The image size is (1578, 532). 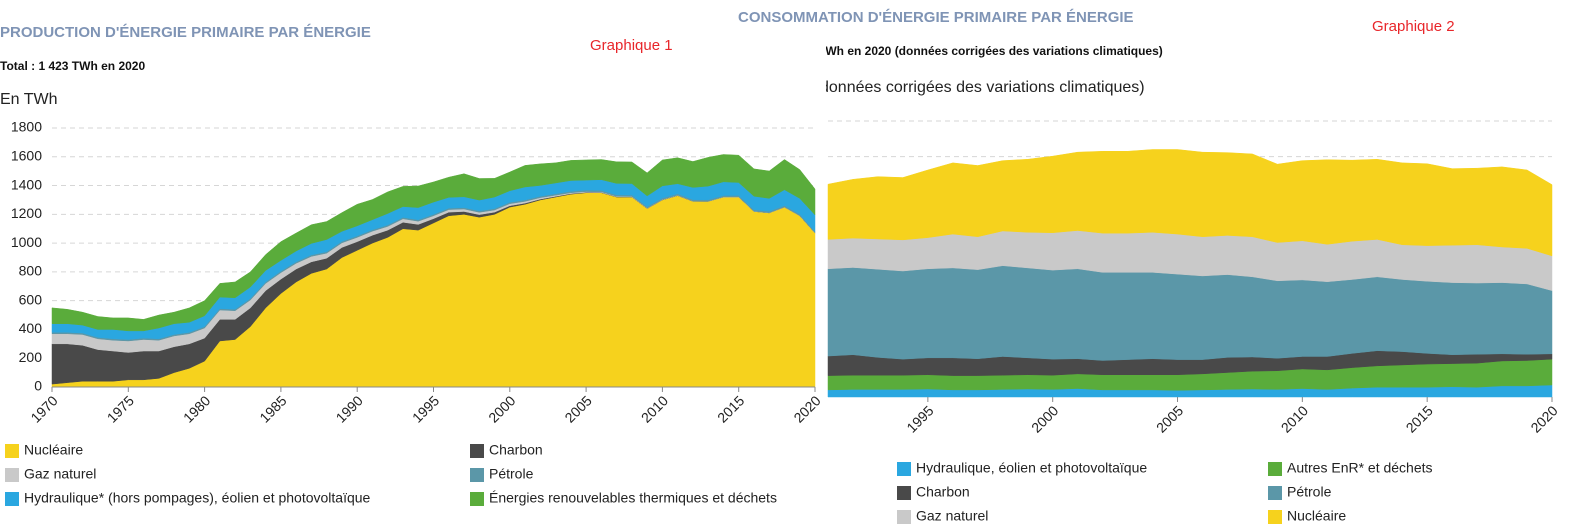 What do you see at coordinates (1031, 468) in the screenshot?
I see `legend-label: Hydraulique, éolien et photovoltaïque` at bounding box center [1031, 468].